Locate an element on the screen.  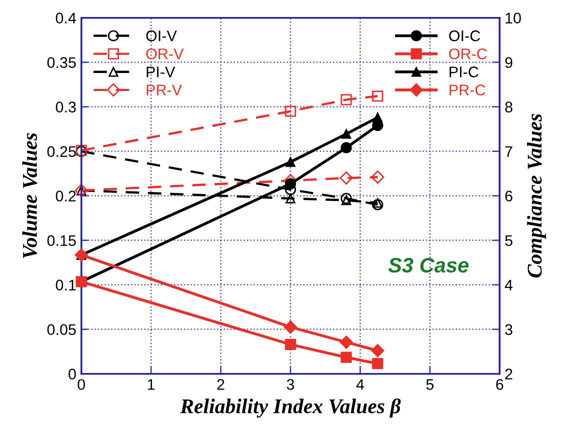
legend-label: PR-V is located at coordinates (164, 90).